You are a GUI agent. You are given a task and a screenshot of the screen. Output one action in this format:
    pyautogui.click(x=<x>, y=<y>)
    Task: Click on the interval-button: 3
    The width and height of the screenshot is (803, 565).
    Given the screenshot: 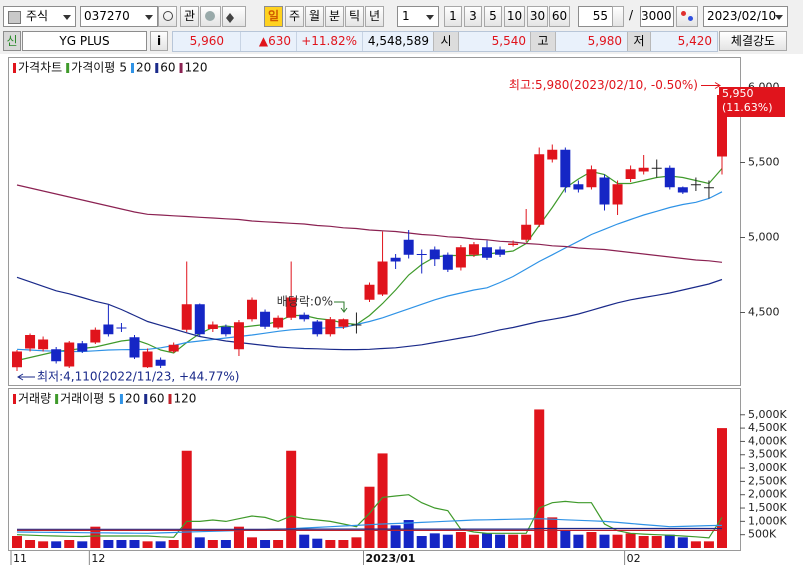 What is the action you would take?
    pyautogui.click(x=473, y=16)
    